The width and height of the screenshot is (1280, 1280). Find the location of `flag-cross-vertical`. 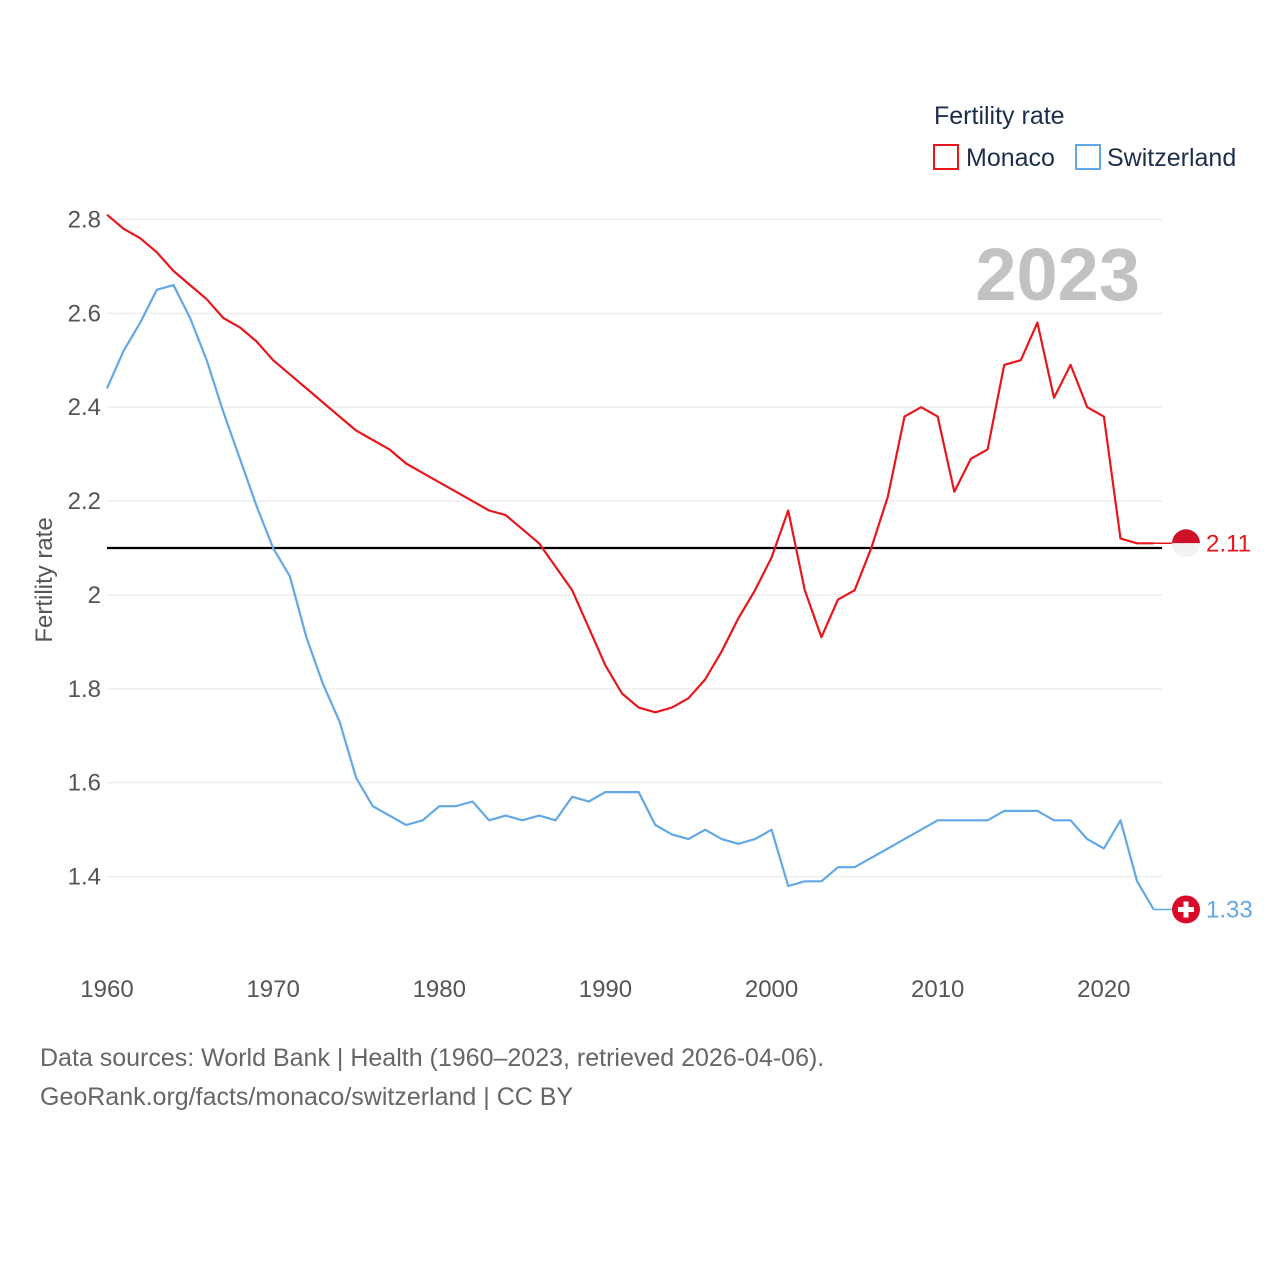

flag-cross-vertical is located at coordinates (1186, 909).